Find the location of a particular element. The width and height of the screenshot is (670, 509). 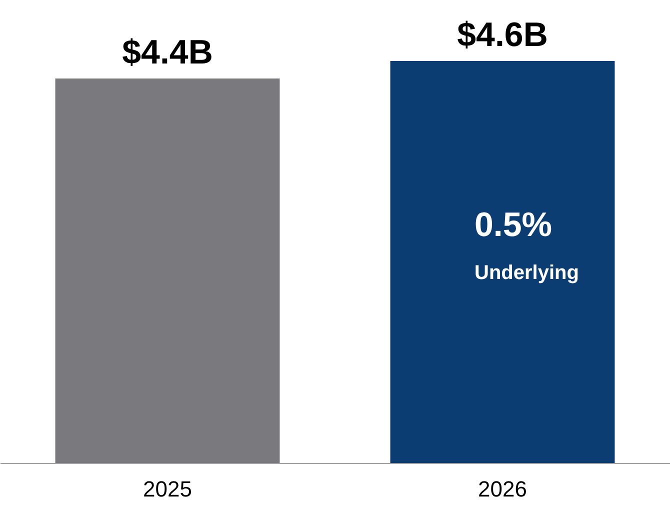

data-label: $4.4B is located at coordinates (167, 52).